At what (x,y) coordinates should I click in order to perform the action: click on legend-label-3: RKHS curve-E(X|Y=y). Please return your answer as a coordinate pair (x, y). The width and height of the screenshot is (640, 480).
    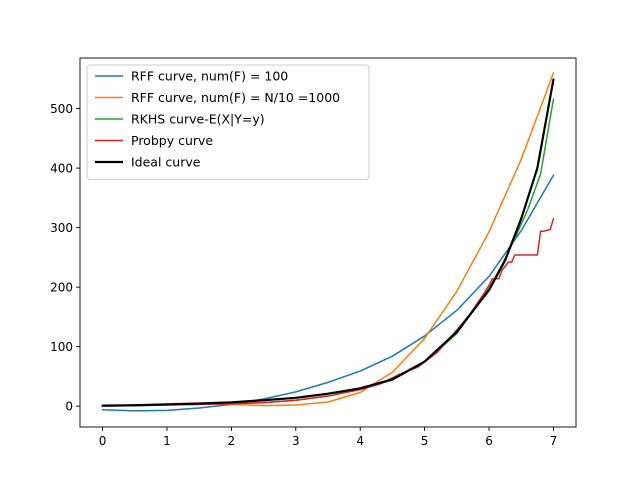
    Looking at the image, I should click on (198, 119).